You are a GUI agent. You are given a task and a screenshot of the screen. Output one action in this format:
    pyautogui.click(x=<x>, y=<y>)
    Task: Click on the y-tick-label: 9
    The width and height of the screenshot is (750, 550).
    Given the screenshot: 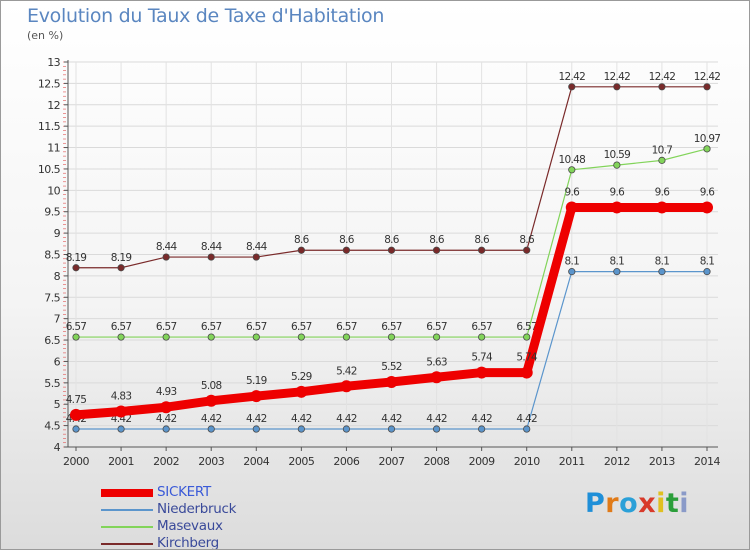 What is the action you would take?
    pyautogui.click(x=57, y=233)
    